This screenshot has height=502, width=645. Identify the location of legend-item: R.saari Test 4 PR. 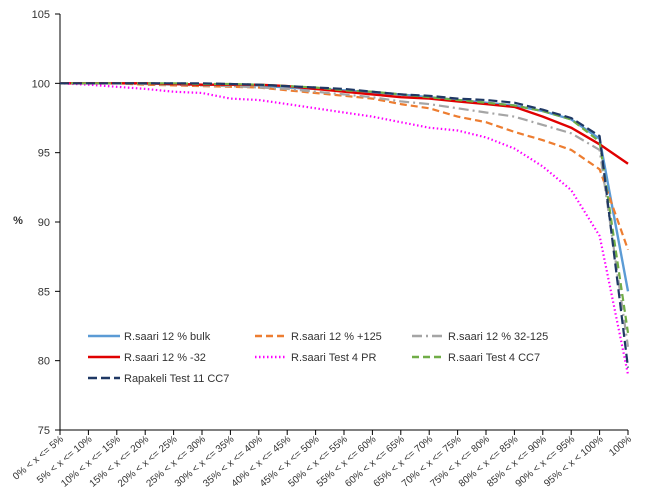
(315, 358).